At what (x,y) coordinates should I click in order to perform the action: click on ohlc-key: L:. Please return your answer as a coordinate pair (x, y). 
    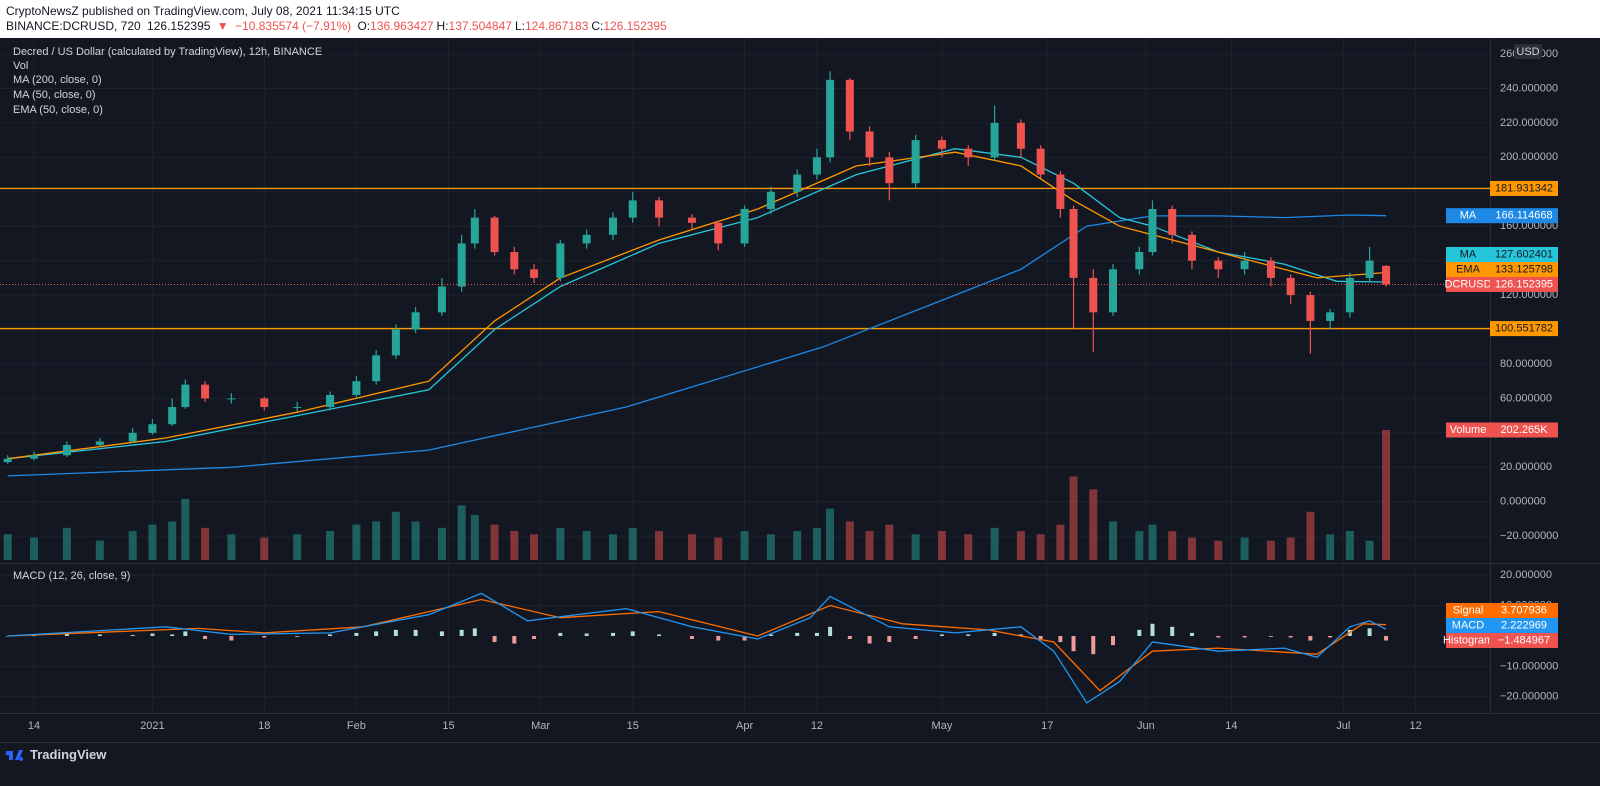
    Looking at the image, I should click on (519, 26).